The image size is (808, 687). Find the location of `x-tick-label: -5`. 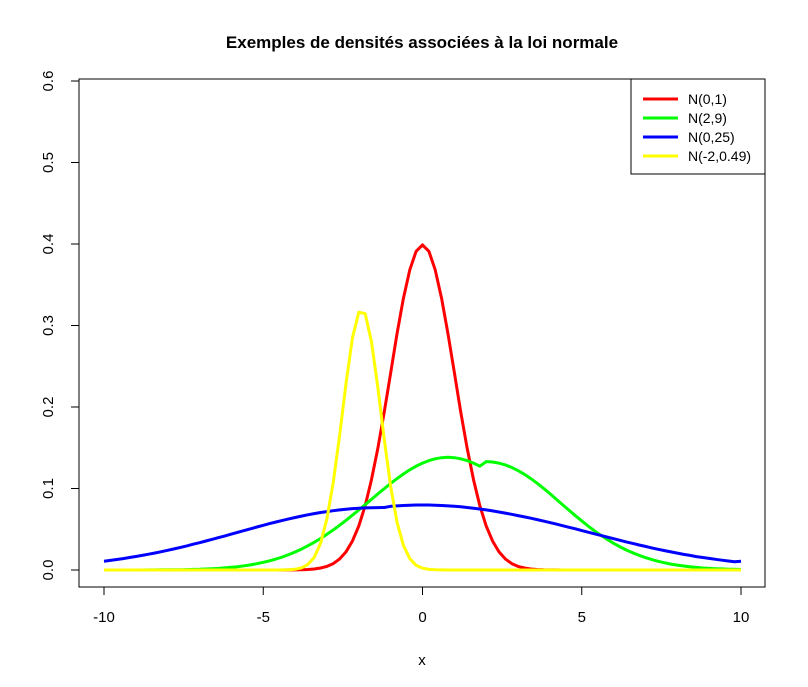

x-tick-label: -5 is located at coordinates (263, 617).